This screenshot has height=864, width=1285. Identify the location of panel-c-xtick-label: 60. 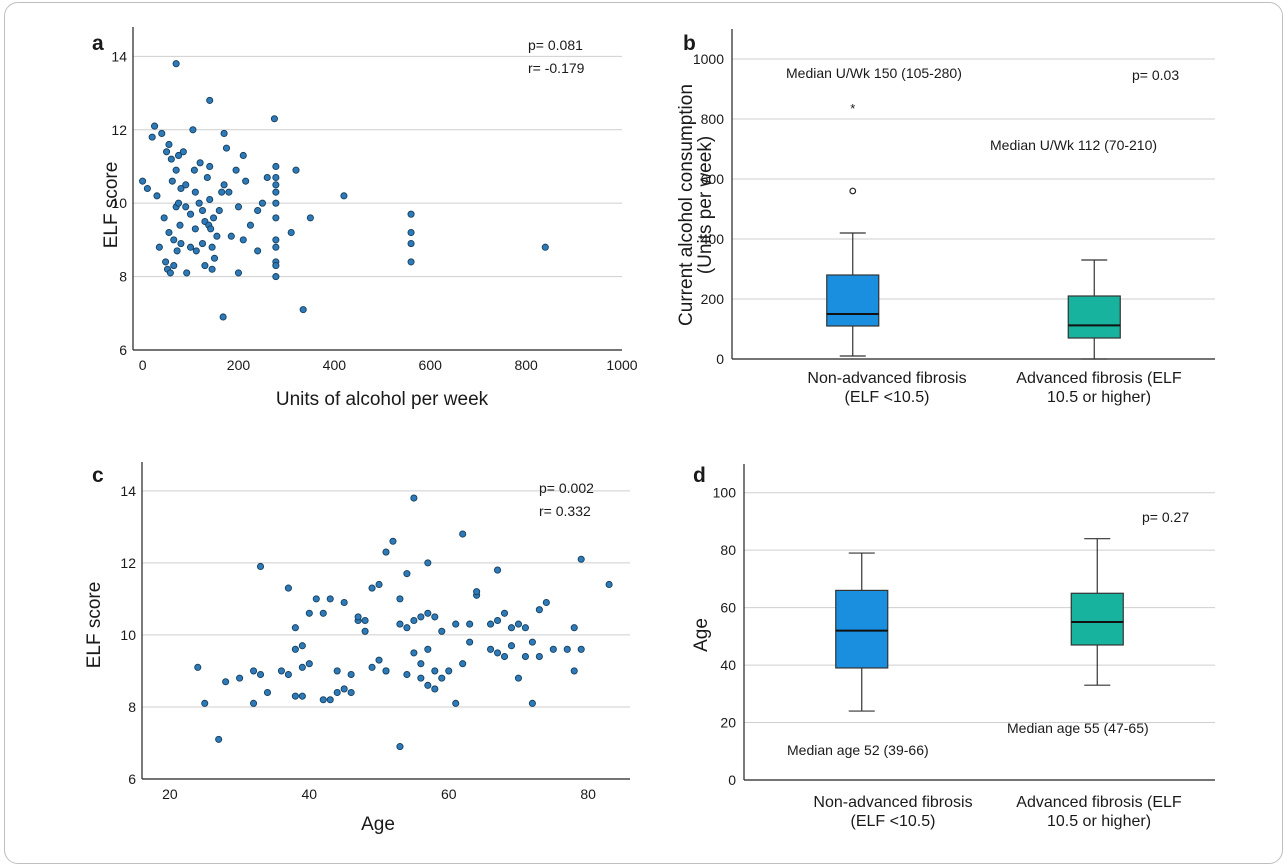
(449, 794).